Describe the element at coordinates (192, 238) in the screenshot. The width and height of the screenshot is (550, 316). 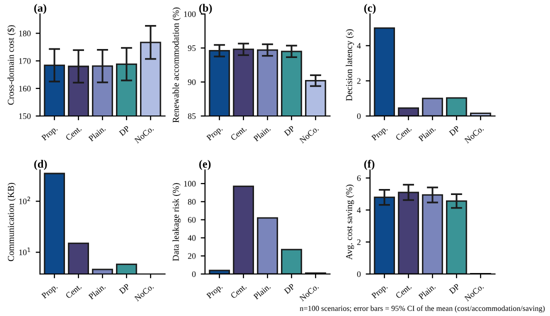
I see `y-tick-label: 40` at that location.